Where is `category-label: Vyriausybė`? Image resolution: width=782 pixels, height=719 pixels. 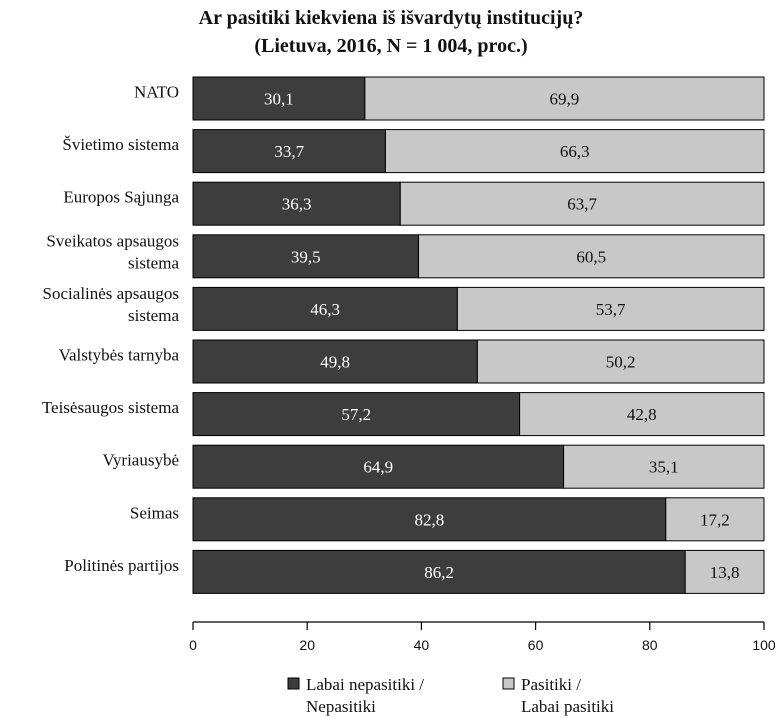
category-label: Vyriausybė is located at coordinates (141, 460).